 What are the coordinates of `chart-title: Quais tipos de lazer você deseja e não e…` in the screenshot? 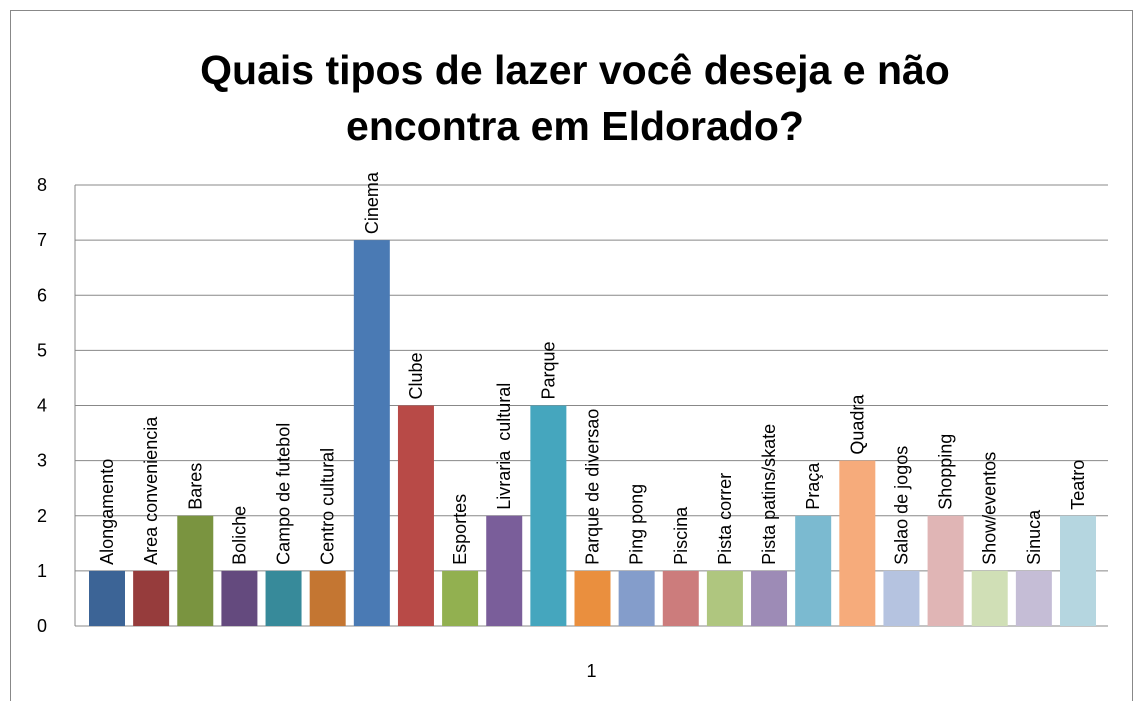 It's located at (575, 98).